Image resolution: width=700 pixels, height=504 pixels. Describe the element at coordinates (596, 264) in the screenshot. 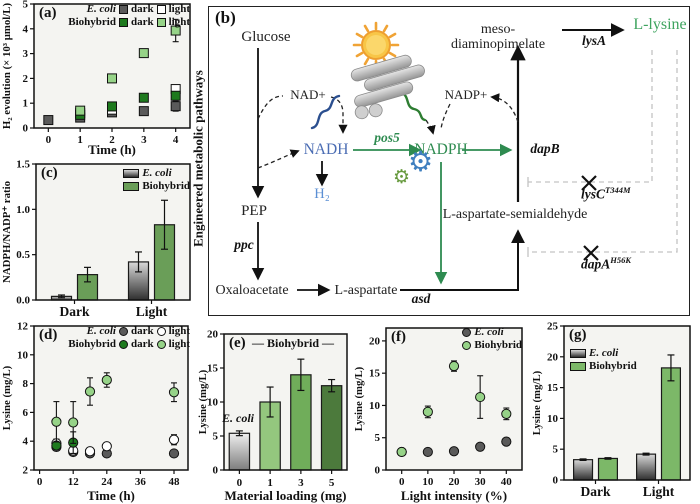

I see `gene-dapA-base: dapA` at that location.